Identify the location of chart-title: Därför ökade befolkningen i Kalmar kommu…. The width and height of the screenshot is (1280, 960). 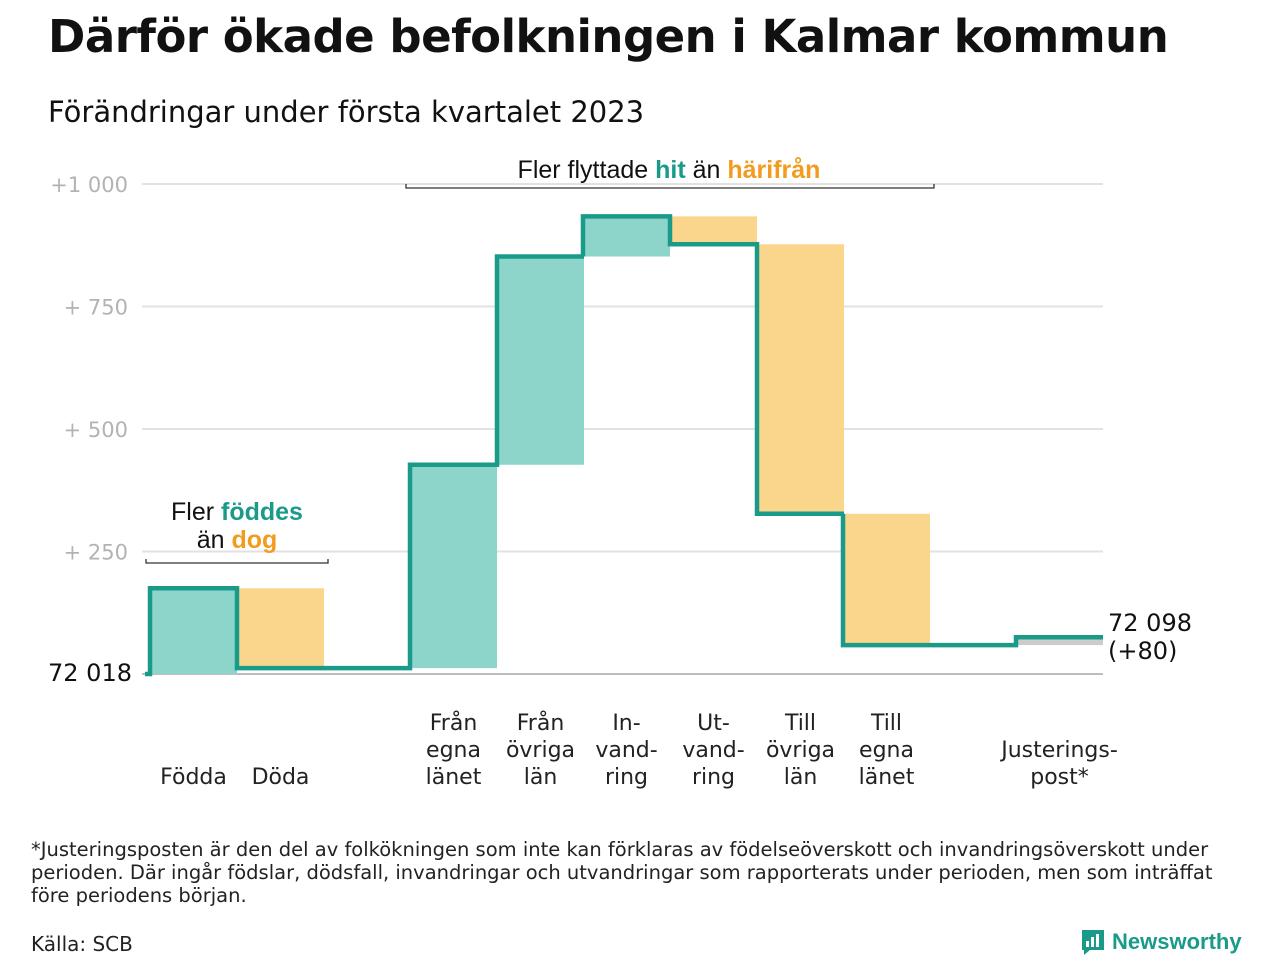
(608, 36).